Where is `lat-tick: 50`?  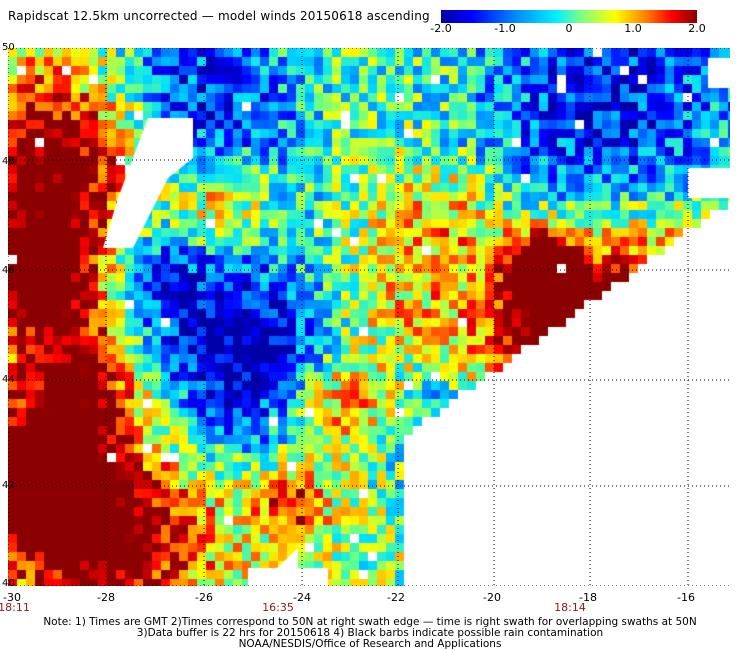
lat-tick: 50 is located at coordinates (8, 47).